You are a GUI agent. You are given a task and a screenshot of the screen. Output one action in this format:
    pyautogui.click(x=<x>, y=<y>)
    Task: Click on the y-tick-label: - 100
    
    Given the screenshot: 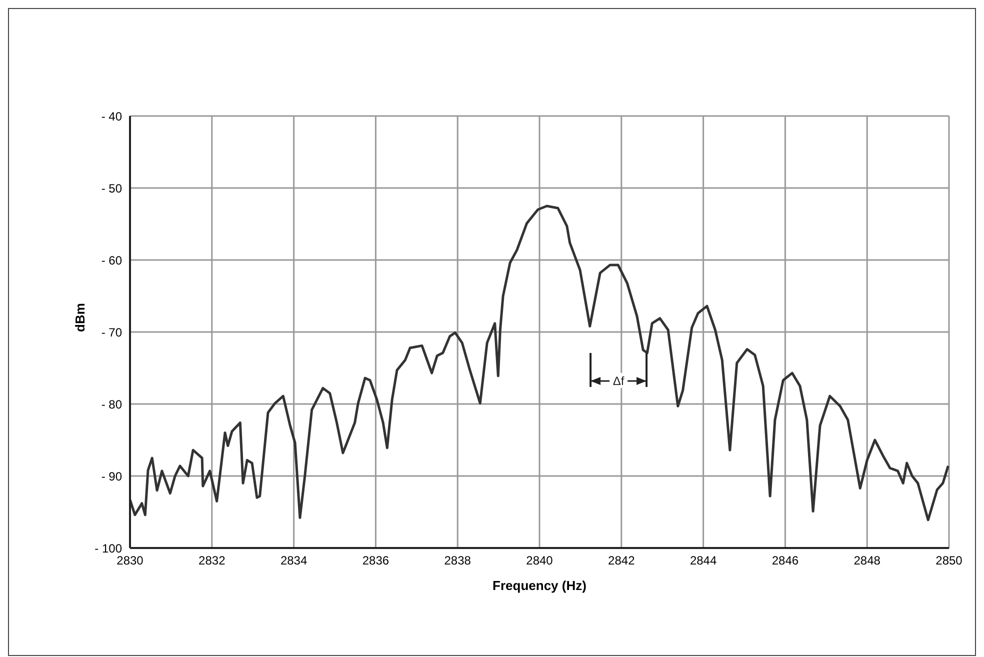 What is the action you would take?
    pyautogui.click(x=108, y=548)
    